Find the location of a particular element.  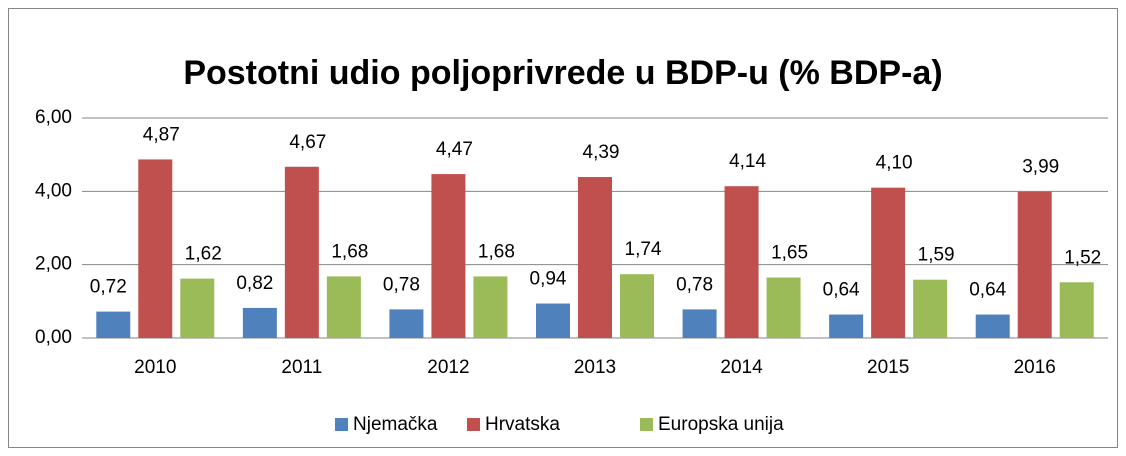

data-label: 4,14 is located at coordinates (747, 161).